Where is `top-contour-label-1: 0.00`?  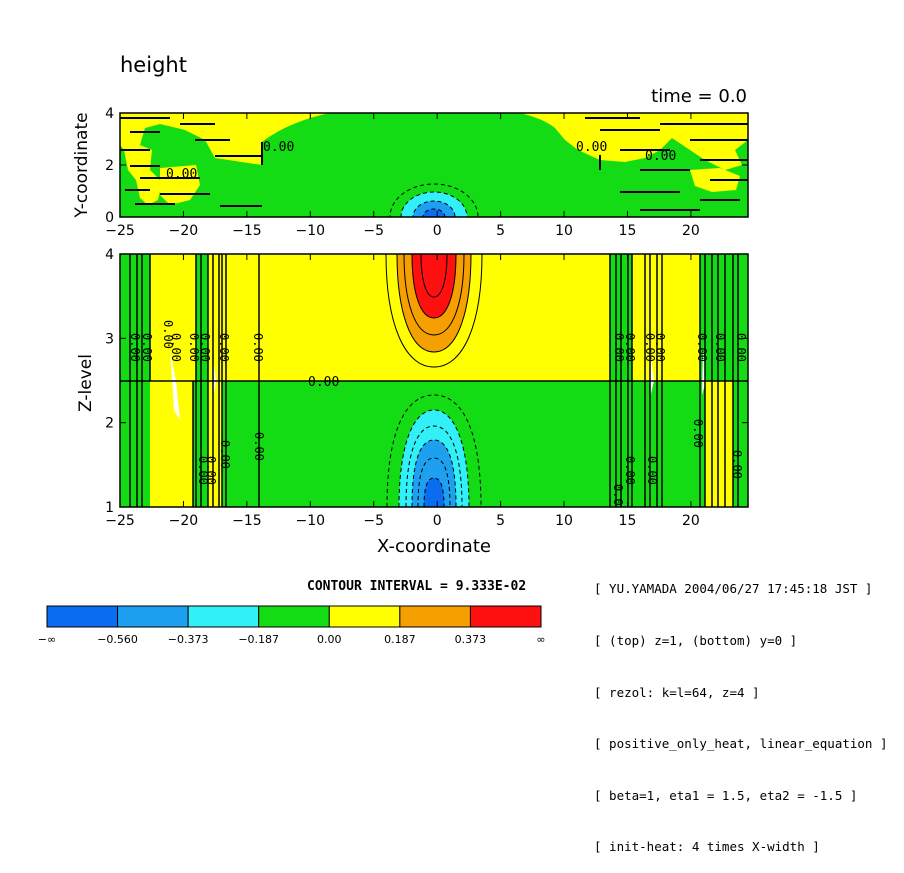 top-contour-label-1: 0.00 is located at coordinates (278, 147).